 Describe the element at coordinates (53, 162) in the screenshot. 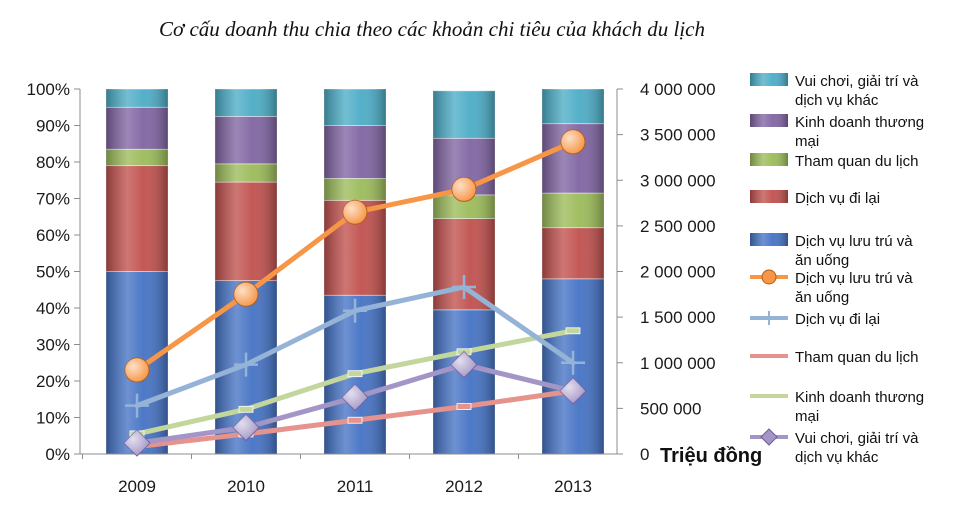

I see `left-tick-label: 80%` at that location.